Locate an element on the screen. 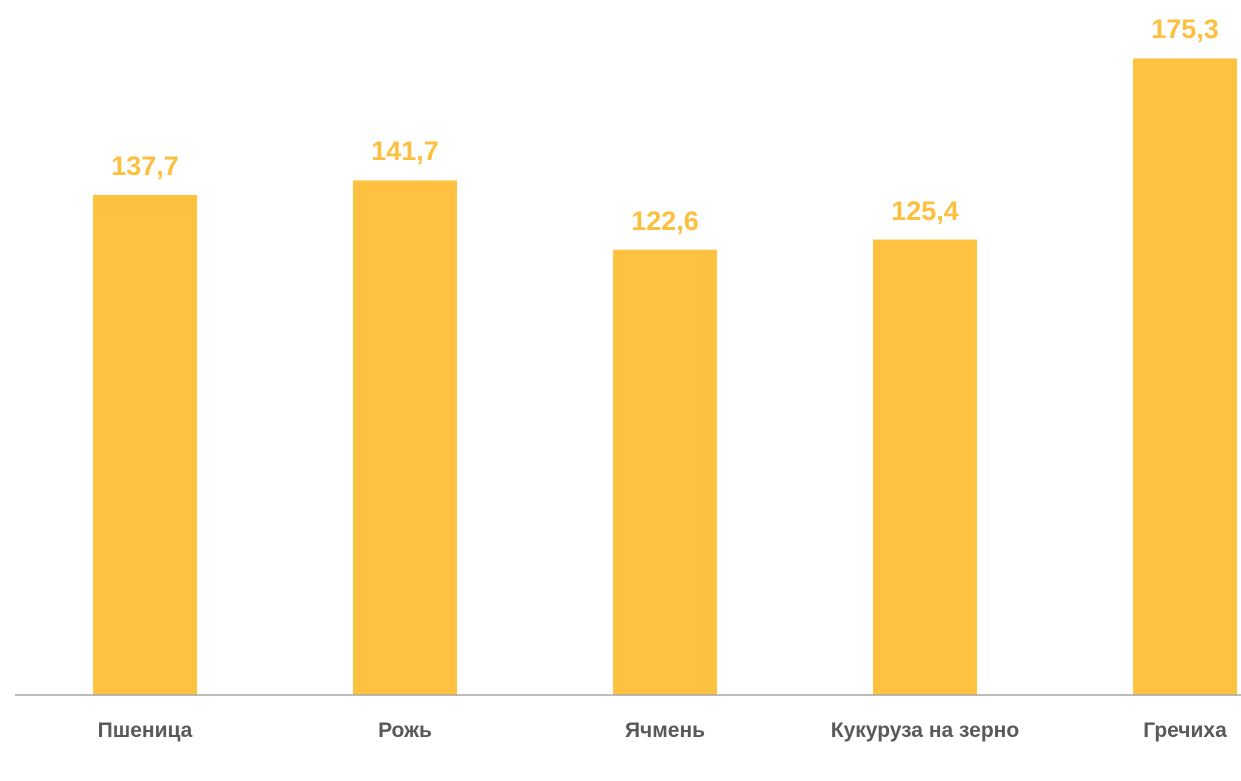  x-tick-label: Кукуруза на зерно is located at coordinates (925, 730).